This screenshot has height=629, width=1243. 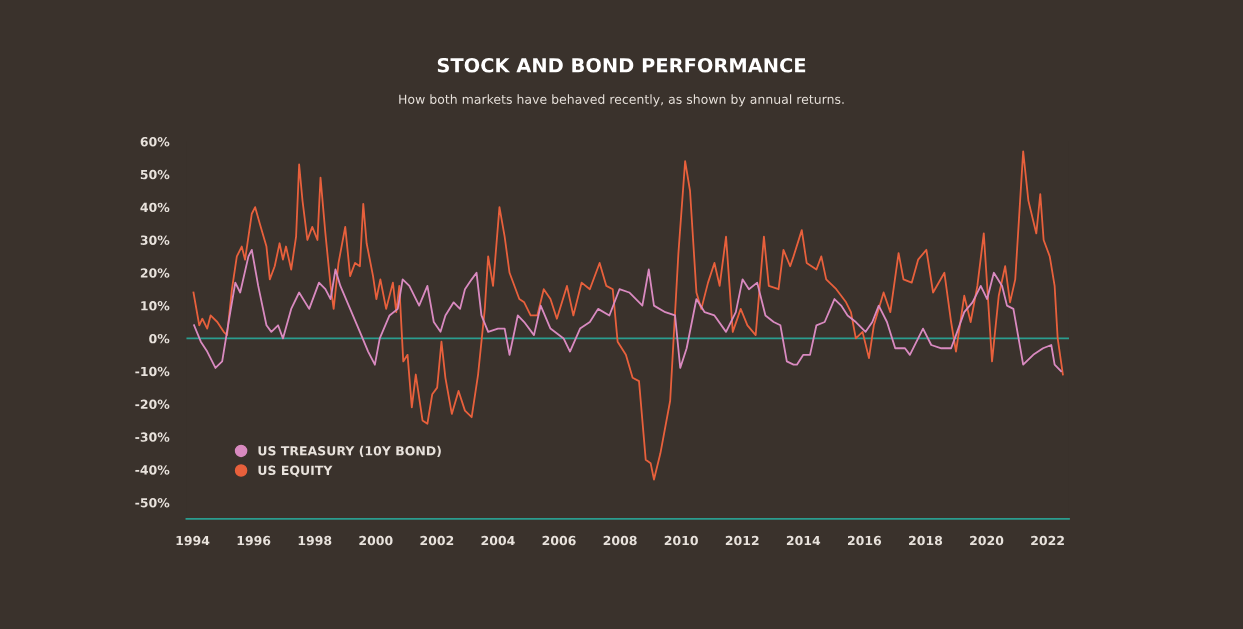 What do you see at coordinates (155, 207) in the screenshot?
I see `y-tick-label: 40%` at bounding box center [155, 207].